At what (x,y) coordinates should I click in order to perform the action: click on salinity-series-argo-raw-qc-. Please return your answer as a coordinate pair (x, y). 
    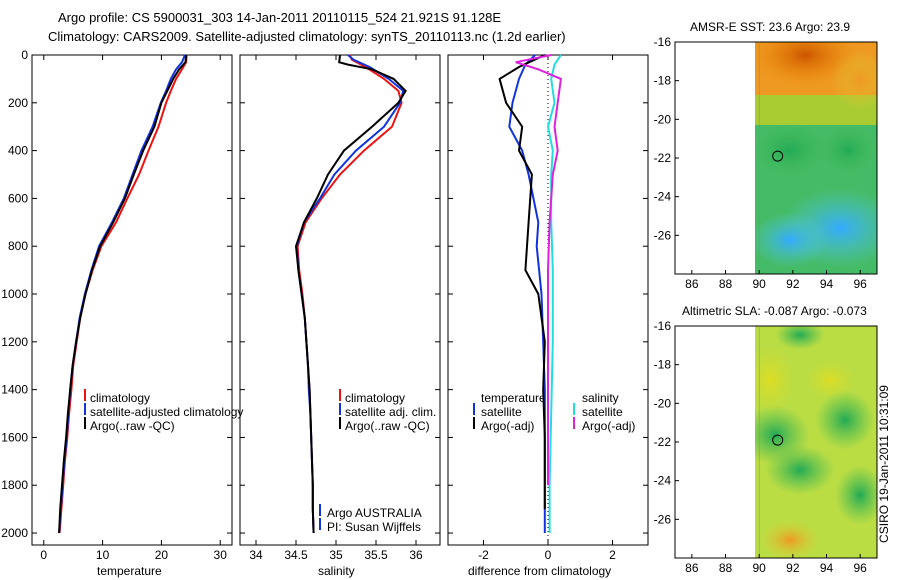
    Looking at the image, I should click on (350, 294).